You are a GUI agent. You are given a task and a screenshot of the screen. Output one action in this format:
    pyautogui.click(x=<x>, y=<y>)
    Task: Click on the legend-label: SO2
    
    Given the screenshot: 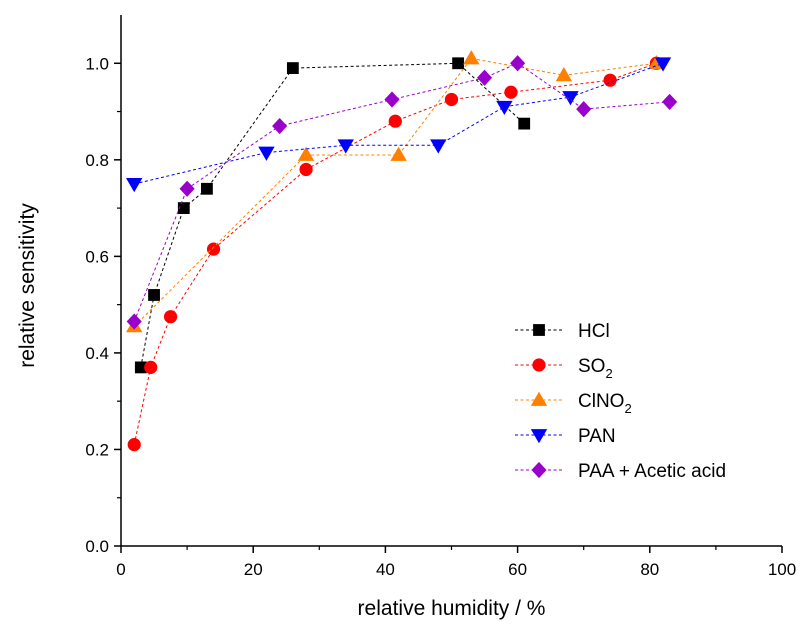 What is the action you would take?
    pyautogui.click(x=595, y=368)
    